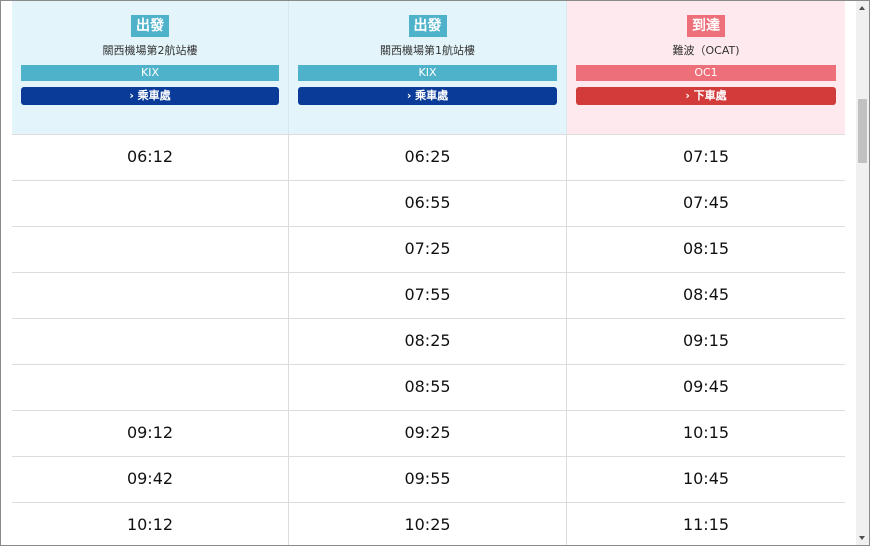 The height and width of the screenshot is (546, 870). What do you see at coordinates (150, 157) in the screenshot?
I see `time-cell: 06:12` at bounding box center [150, 157].